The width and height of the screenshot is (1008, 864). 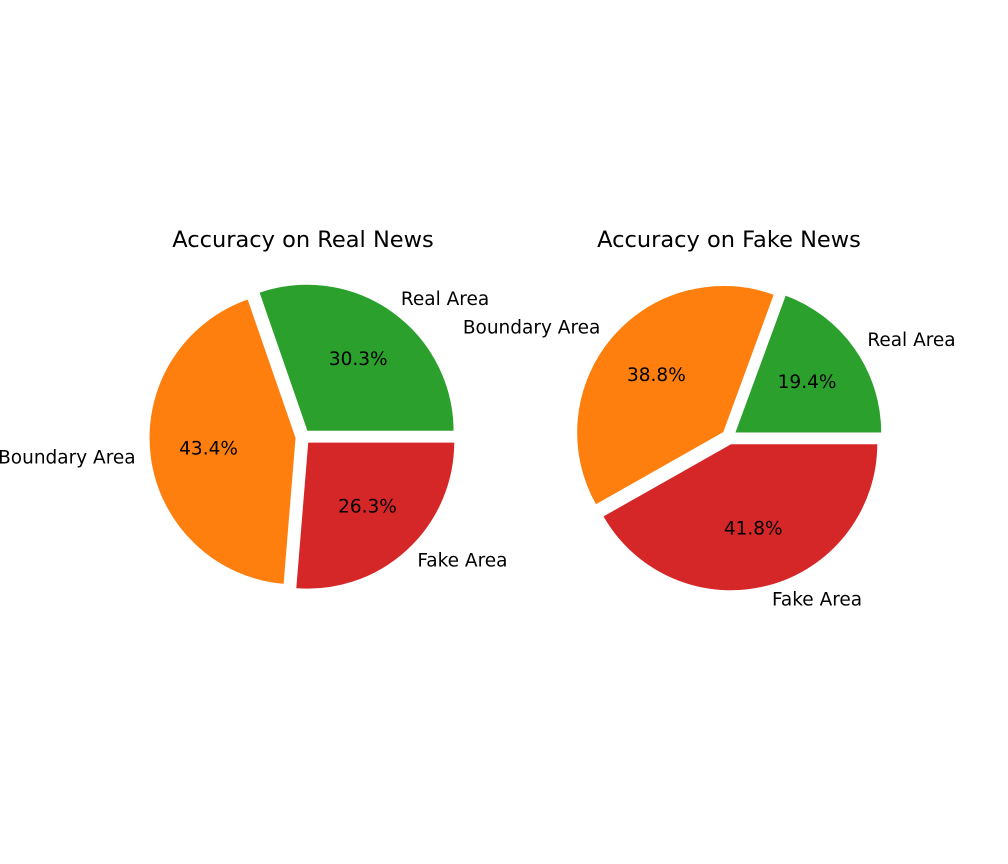 I want to click on pct-label-real-area: 30.3%, so click(x=358, y=359).